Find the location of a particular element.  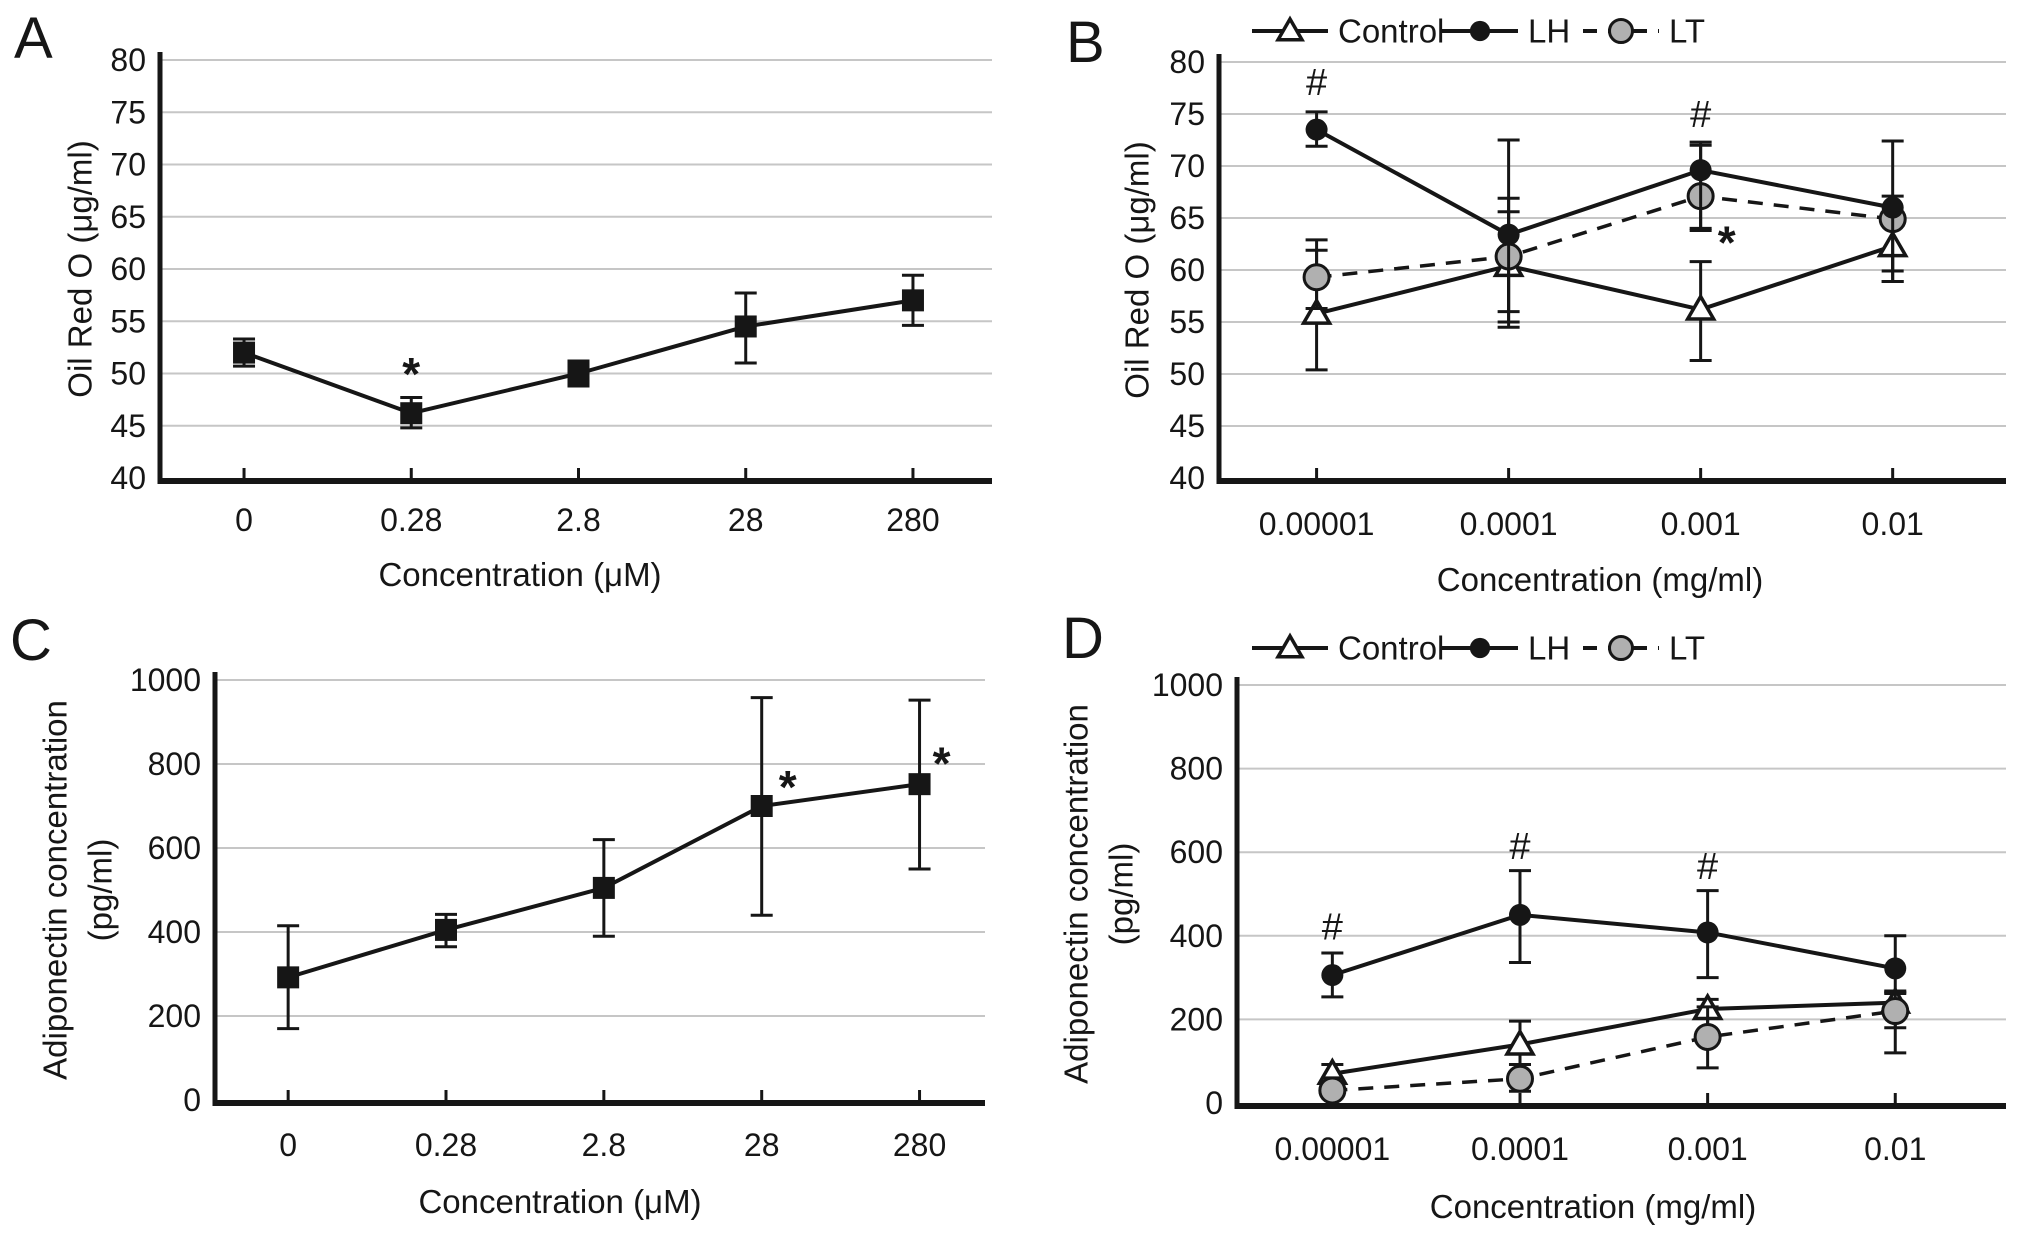

series-lt is located at coordinates (1614, 1047).